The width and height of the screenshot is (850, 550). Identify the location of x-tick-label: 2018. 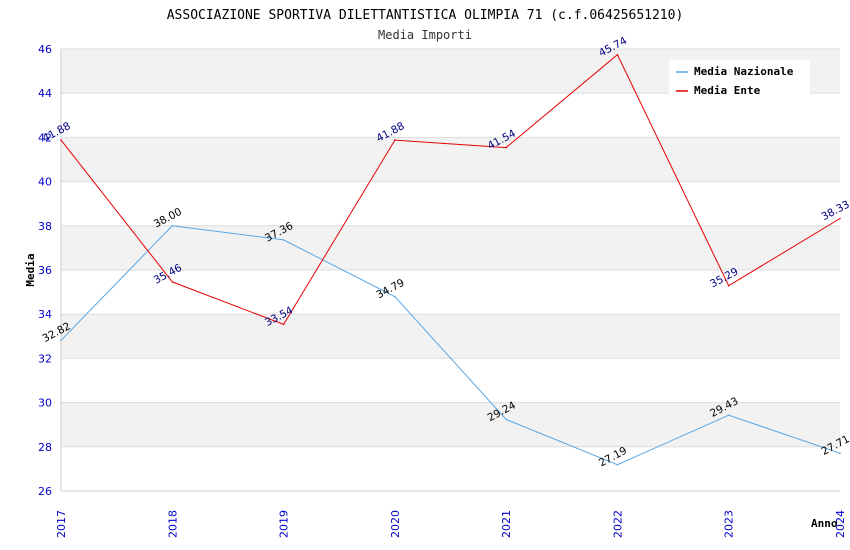
(172, 524).